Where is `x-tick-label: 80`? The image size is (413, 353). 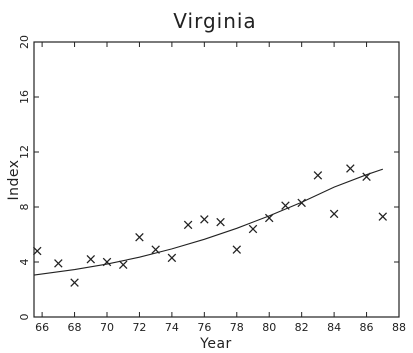
x-tick-label: 80 is located at coordinates (269, 327).